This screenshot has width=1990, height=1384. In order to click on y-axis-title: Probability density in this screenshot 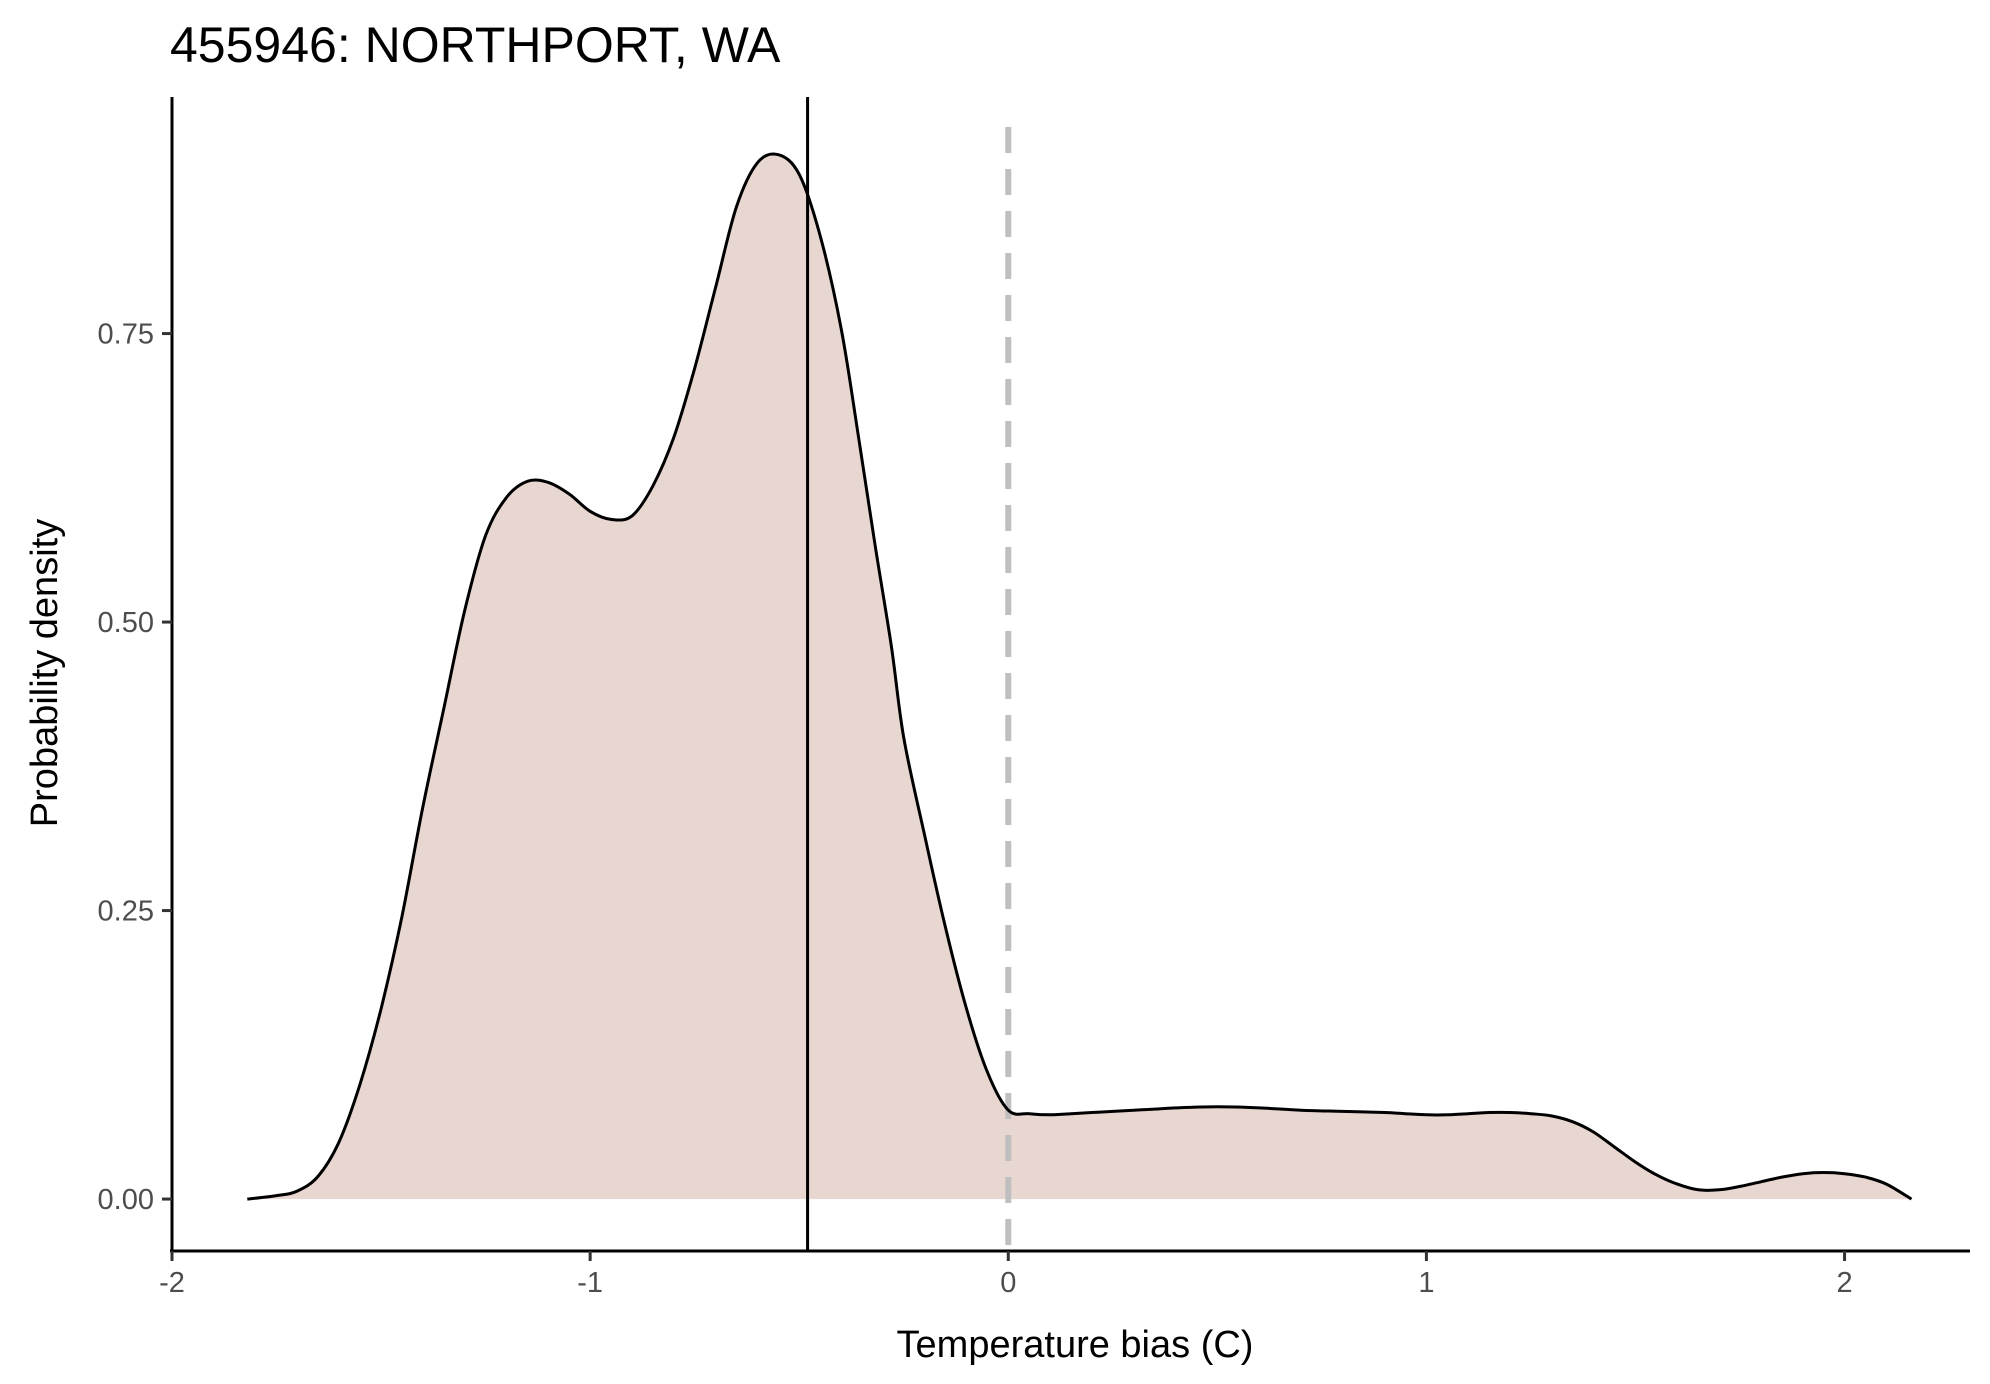, I will do `click(45, 673)`.